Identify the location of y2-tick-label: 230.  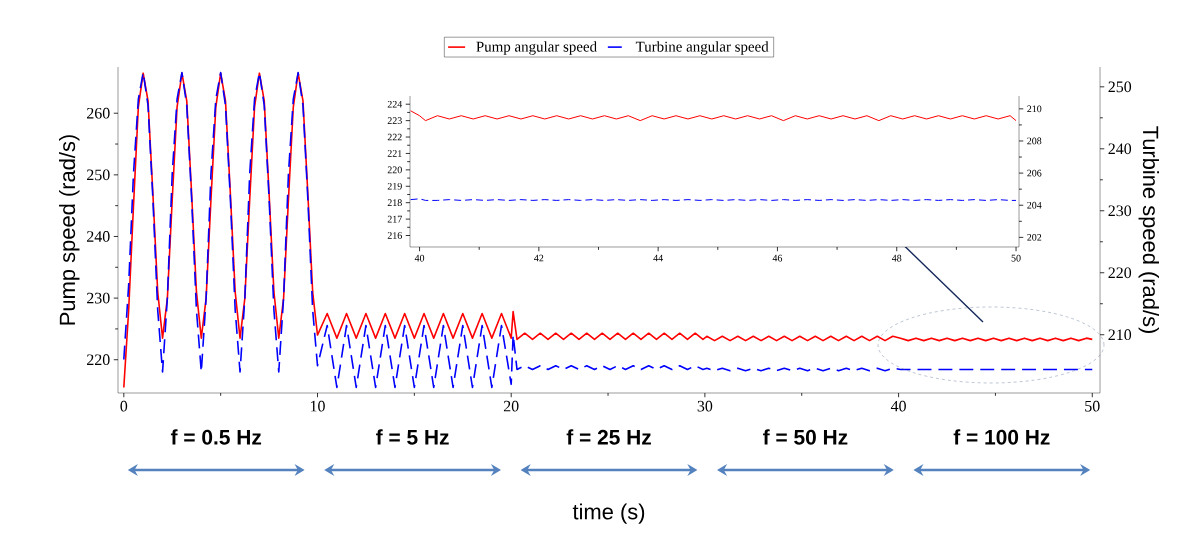
(1120, 211).